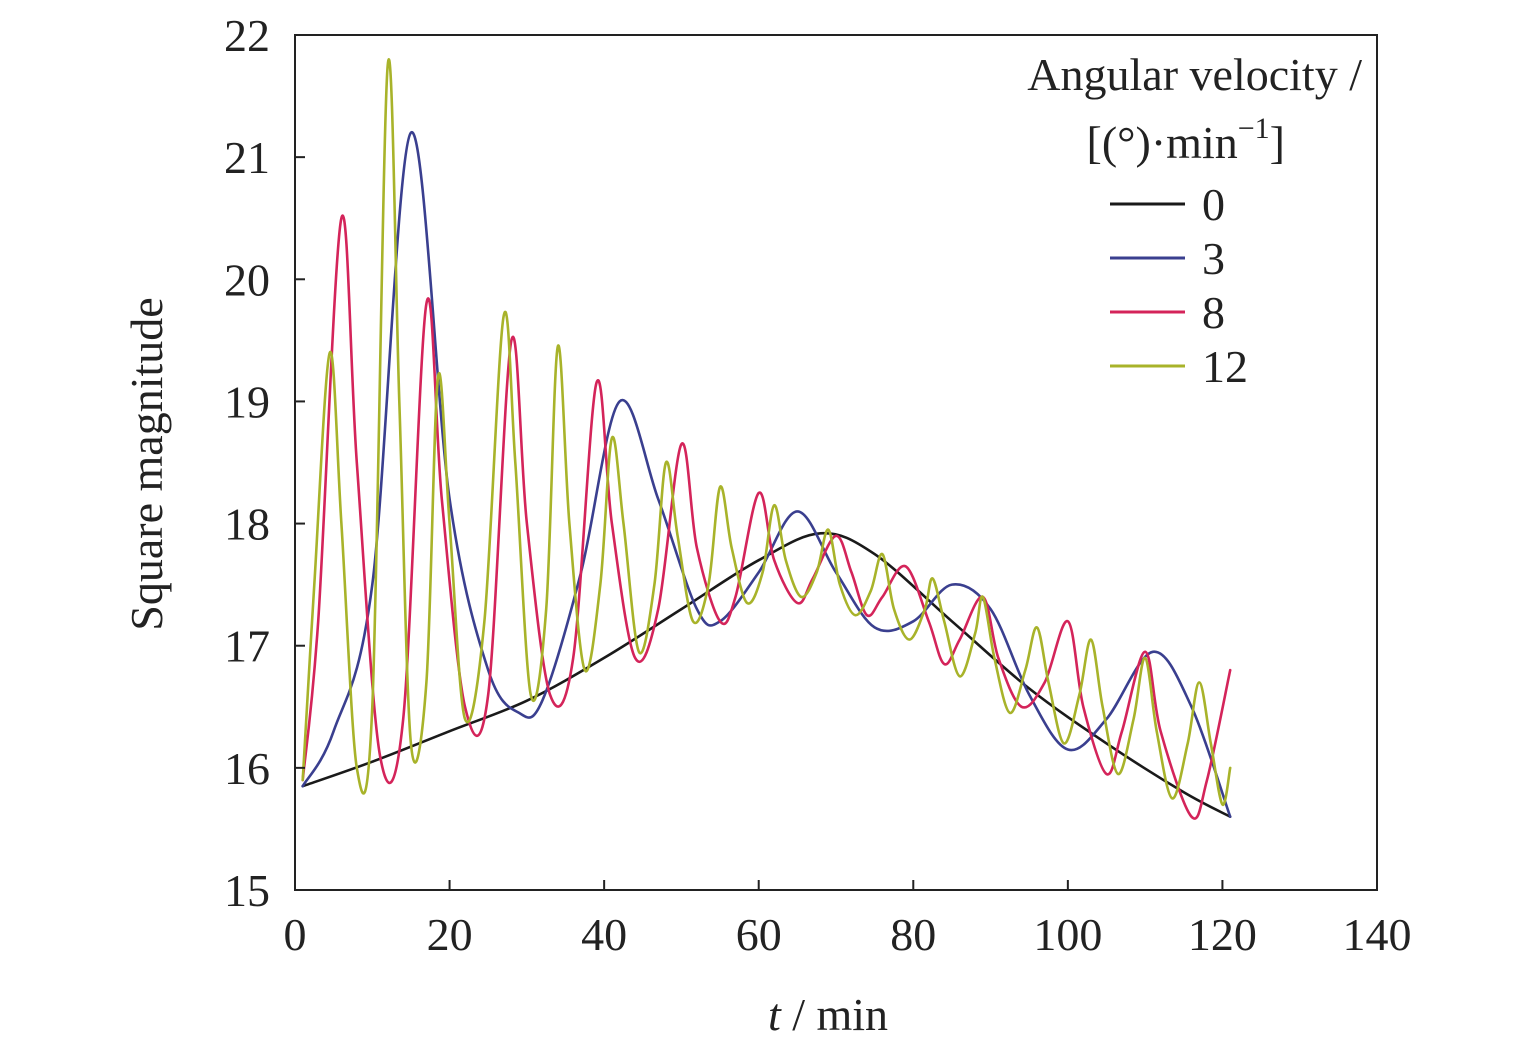  Describe the element at coordinates (247, 524) in the screenshot. I see `y-tick-label: 18` at that location.